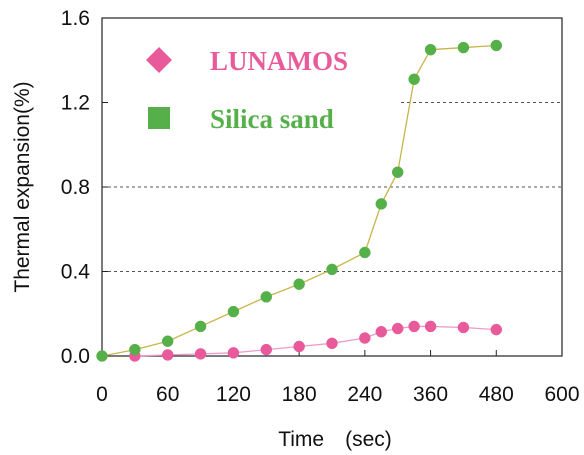 The height and width of the screenshot is (455, 584). I want to click on y-axis-title: Thermal expansion(%), so click(22, 186).